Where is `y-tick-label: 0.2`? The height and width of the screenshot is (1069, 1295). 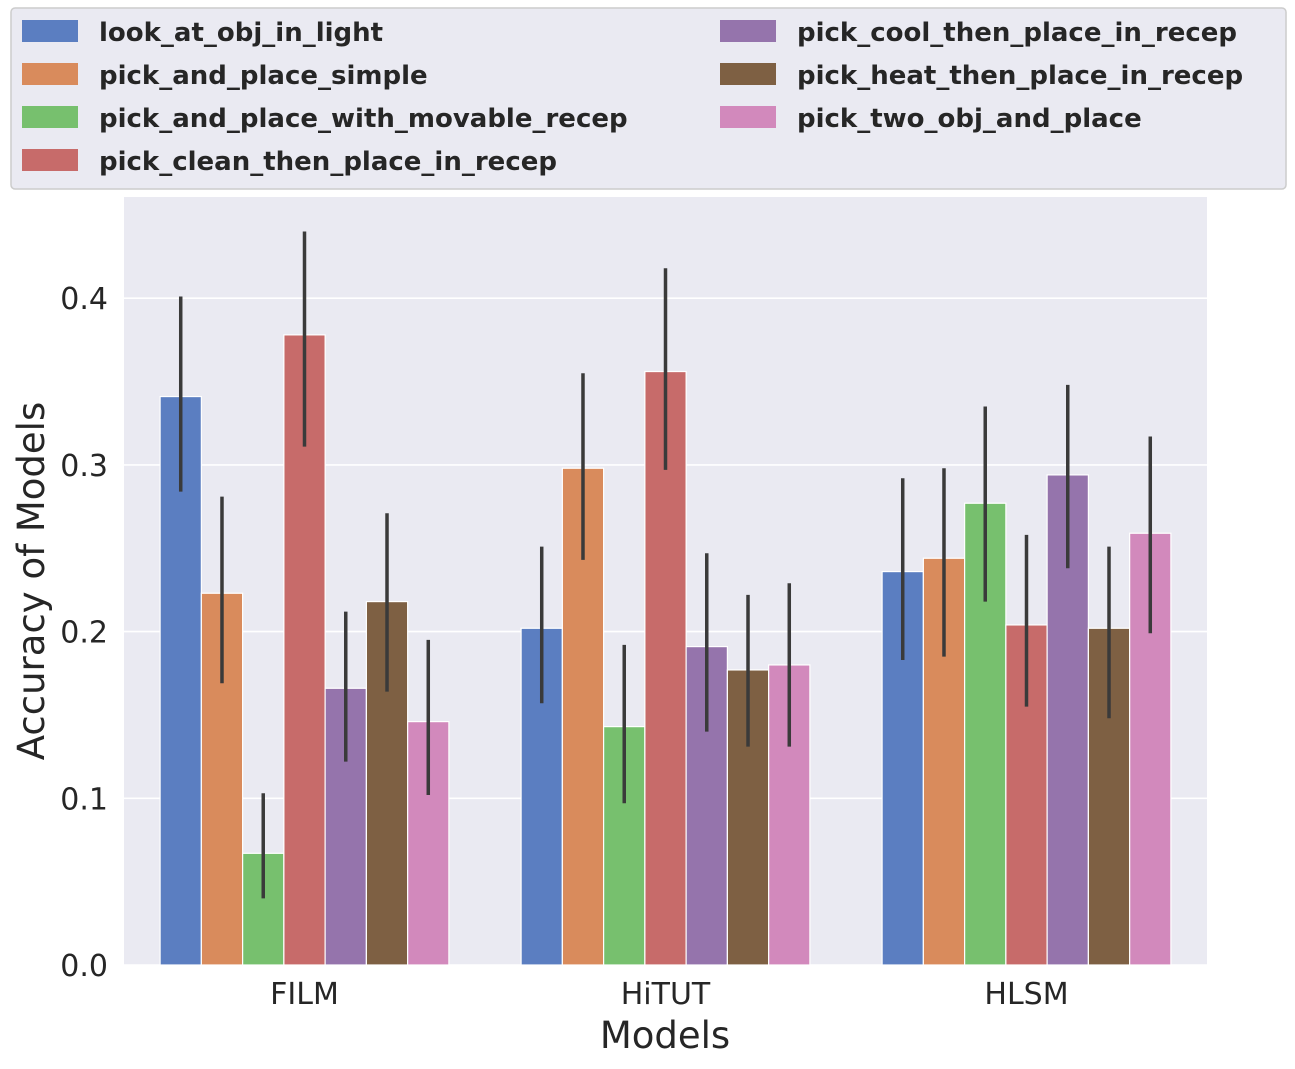
y-tick-label: 0.2 is located at coordinates (84, 633).